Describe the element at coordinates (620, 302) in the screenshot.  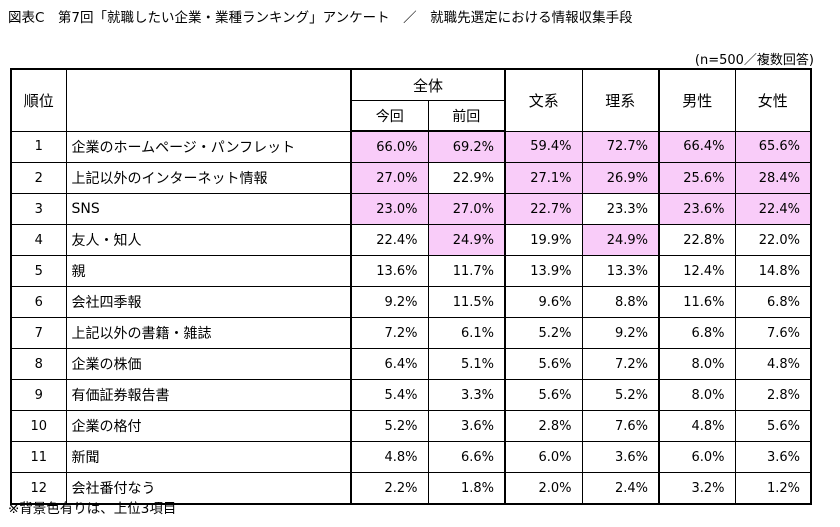
I see `value-science: 8.8%` at that location.